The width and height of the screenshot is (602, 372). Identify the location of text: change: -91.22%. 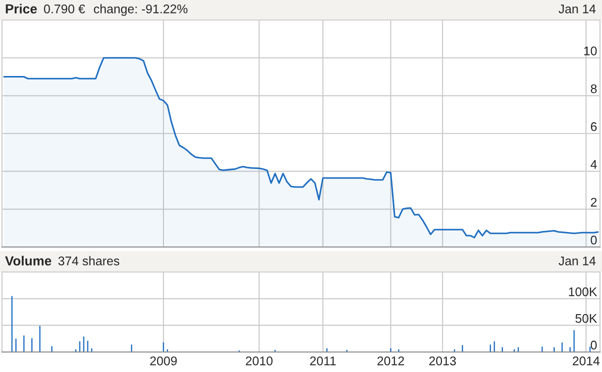
(141, 10).